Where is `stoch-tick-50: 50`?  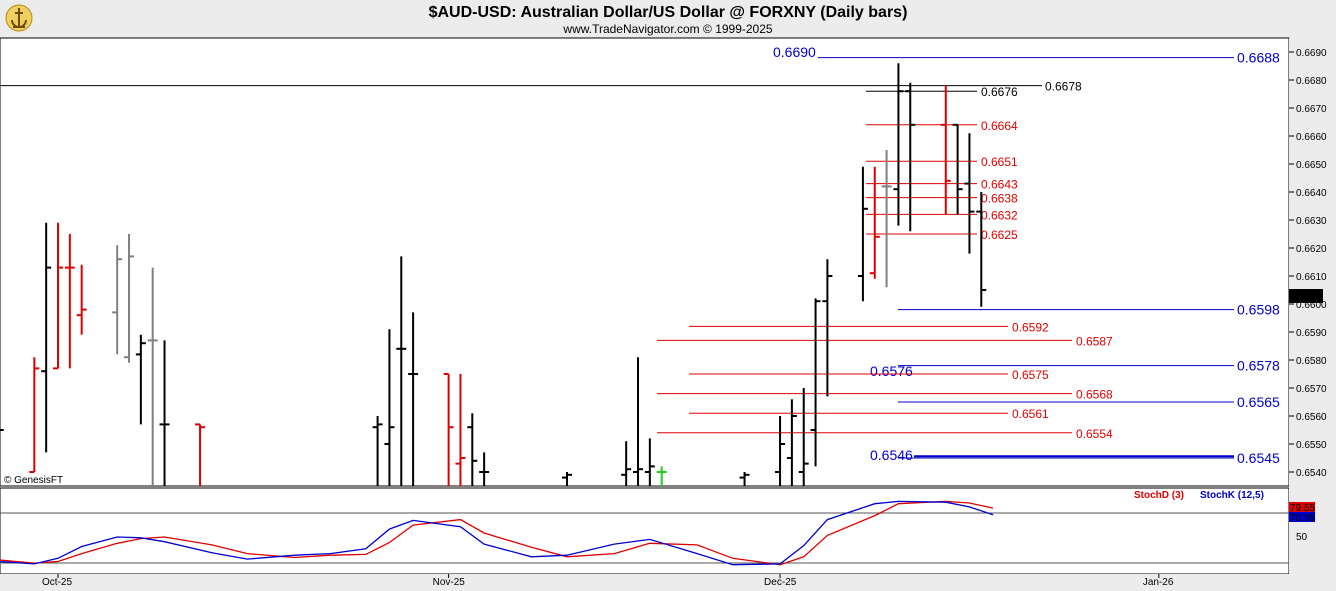 stoch-tick-50: 50 is located at coordinates (1302, 537).